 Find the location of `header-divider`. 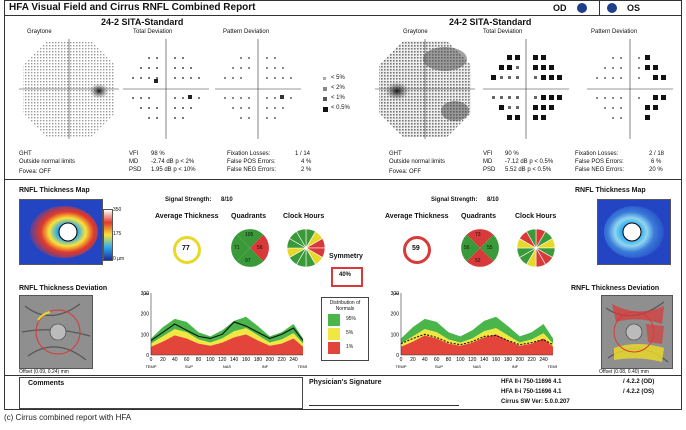

header-divider is located at coordinates (599, 8).